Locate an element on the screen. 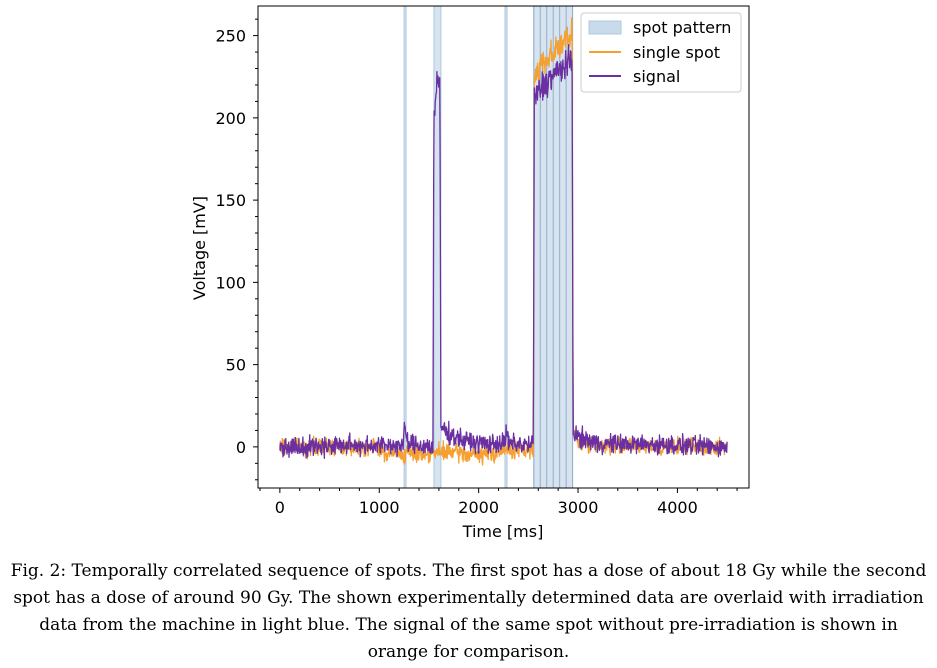 The image size is (937, 668). x-tick-label: 0 is located at coordinates (280, 507).